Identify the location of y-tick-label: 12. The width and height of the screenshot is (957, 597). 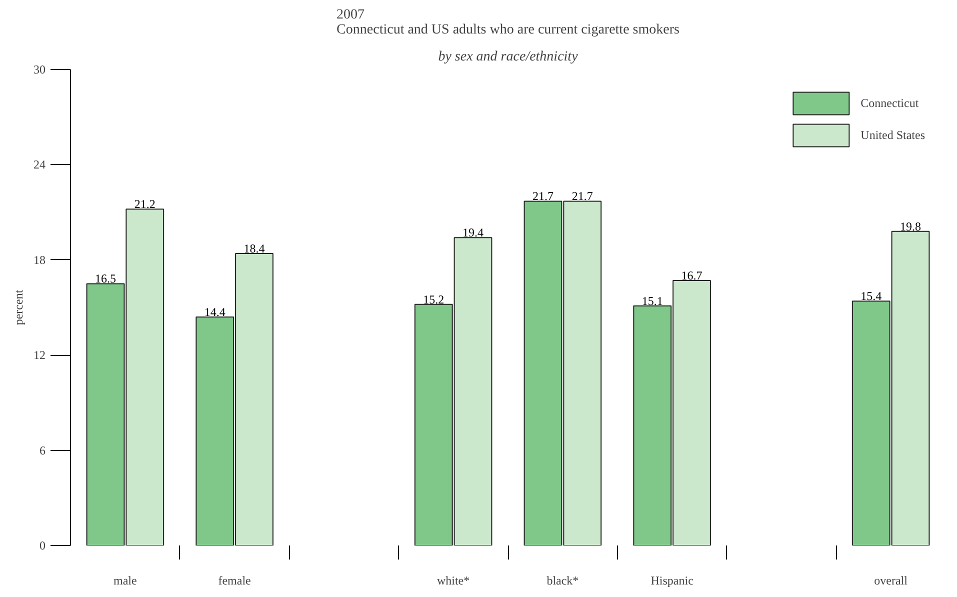
(40, 355).